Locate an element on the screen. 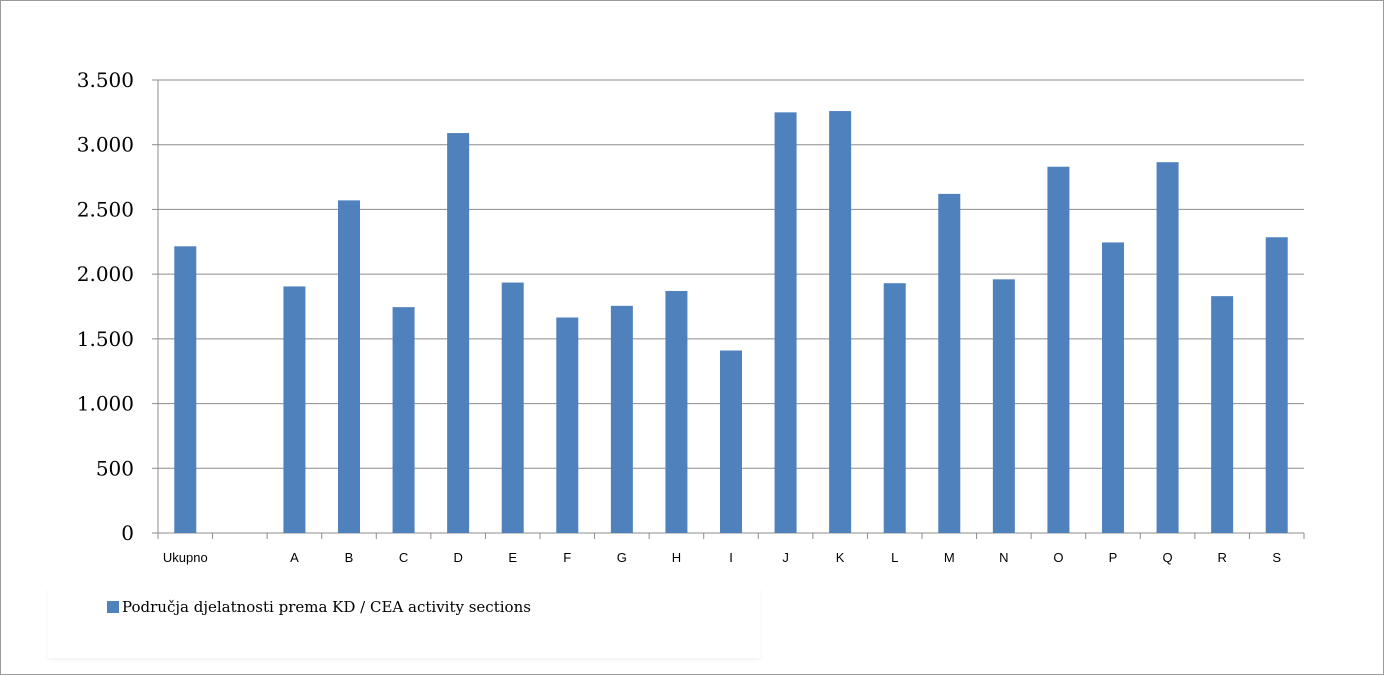  x-tick-label: L is located at coordinates (894, 557).